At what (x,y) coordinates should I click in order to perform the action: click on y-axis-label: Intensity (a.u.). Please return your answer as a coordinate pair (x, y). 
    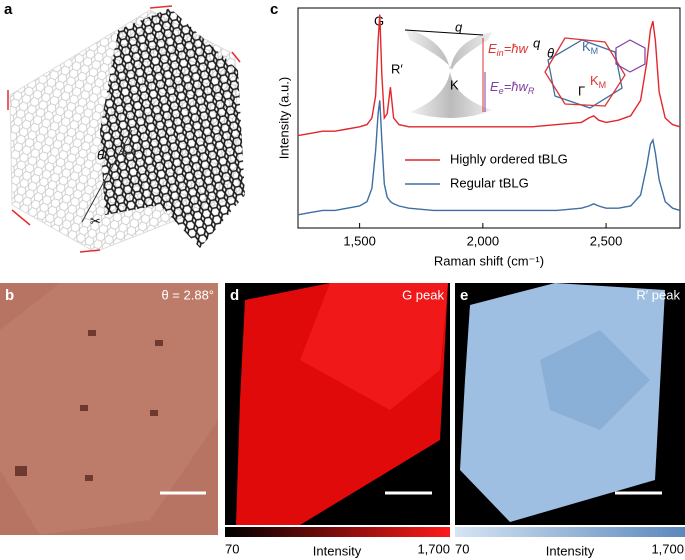
    Looking at the image, I should click on (283, 118).